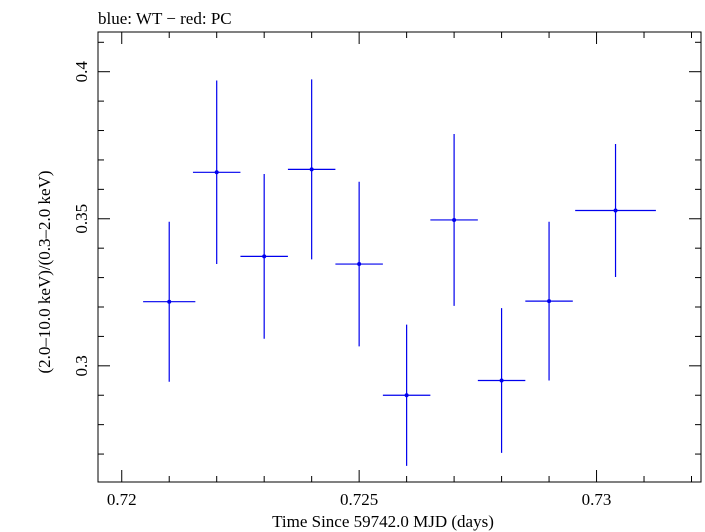  I want to click on x-tick-label: 0.73, so click(597, 499).